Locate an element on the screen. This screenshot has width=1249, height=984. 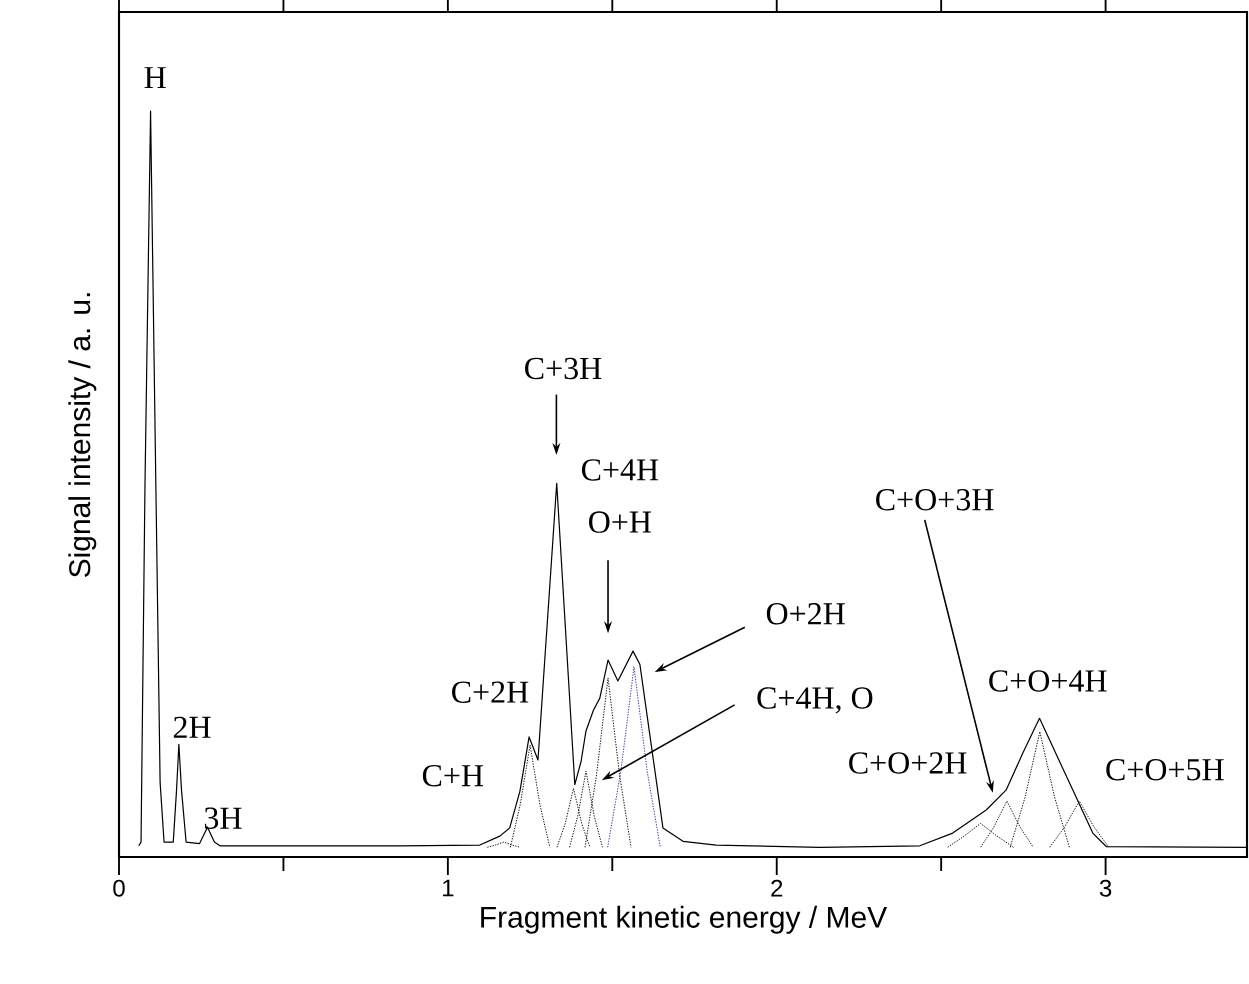
annotation: C+O+2H is located at coordinates (908, 763).